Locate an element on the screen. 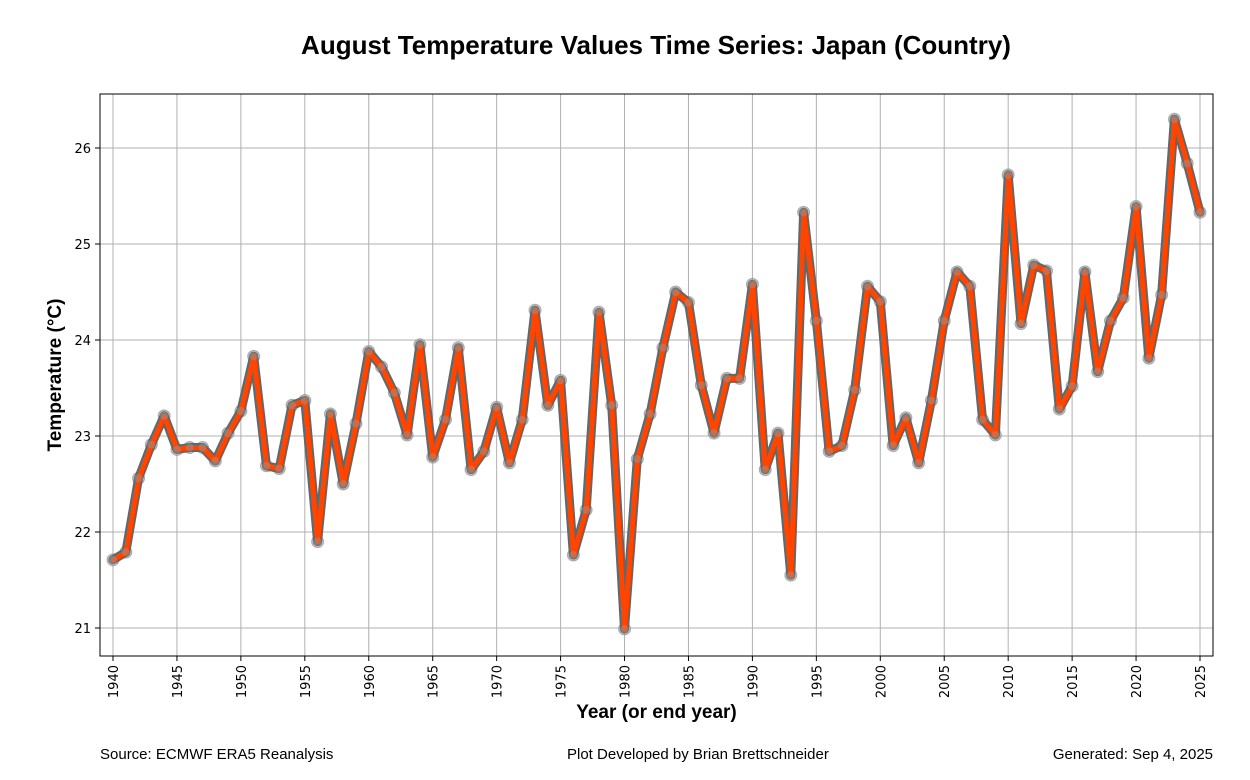  x-tick-label: 1965 is located at coordinates (434, 681).